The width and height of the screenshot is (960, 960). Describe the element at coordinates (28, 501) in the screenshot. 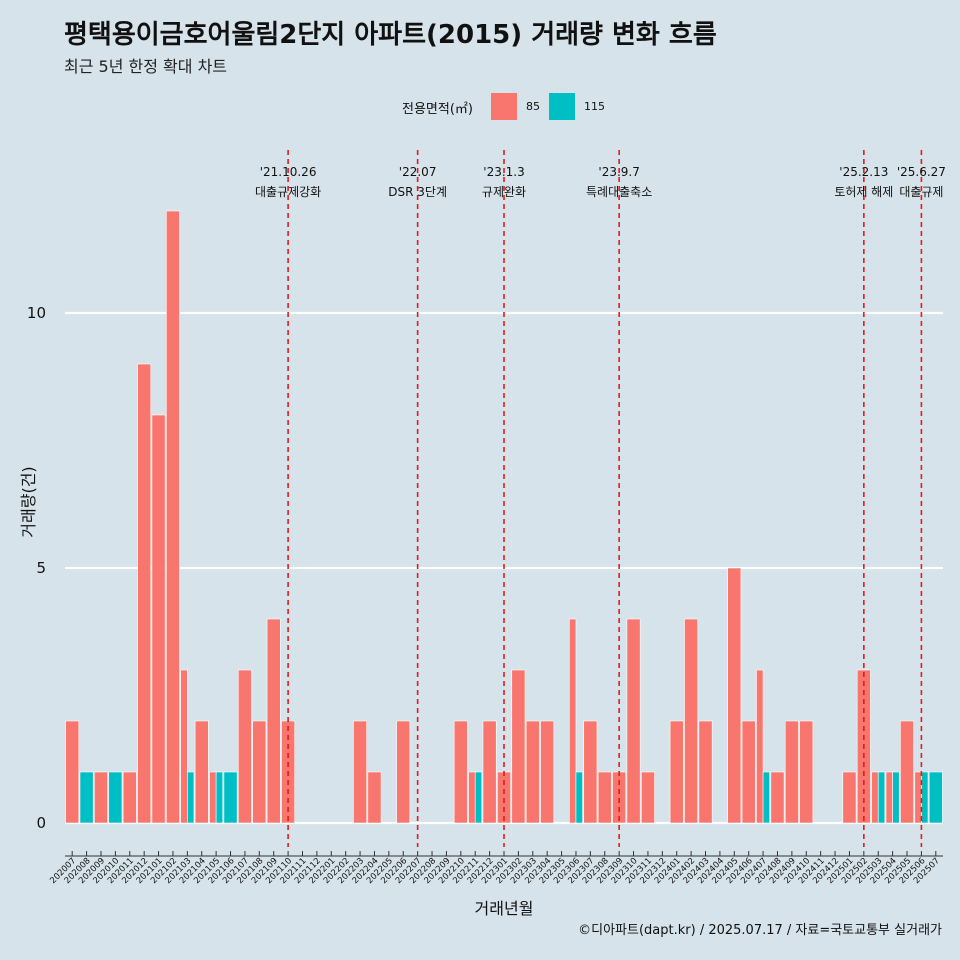

I see `y-axis-title: 거래량(건)` at that location.